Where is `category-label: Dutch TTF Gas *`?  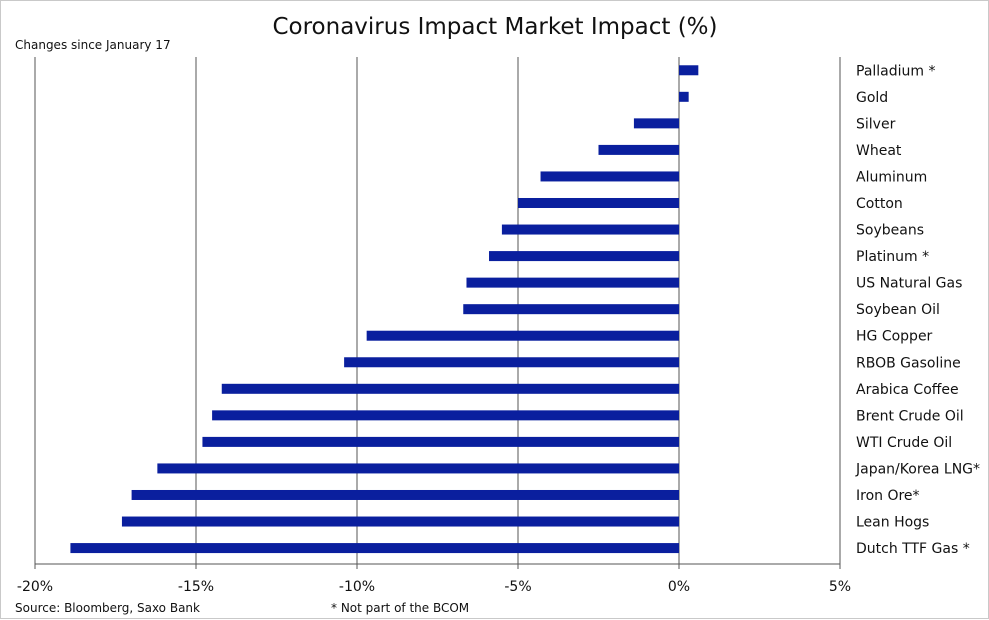 category-label: Dutch TTF Gas * is located at coordinates (913, 549).